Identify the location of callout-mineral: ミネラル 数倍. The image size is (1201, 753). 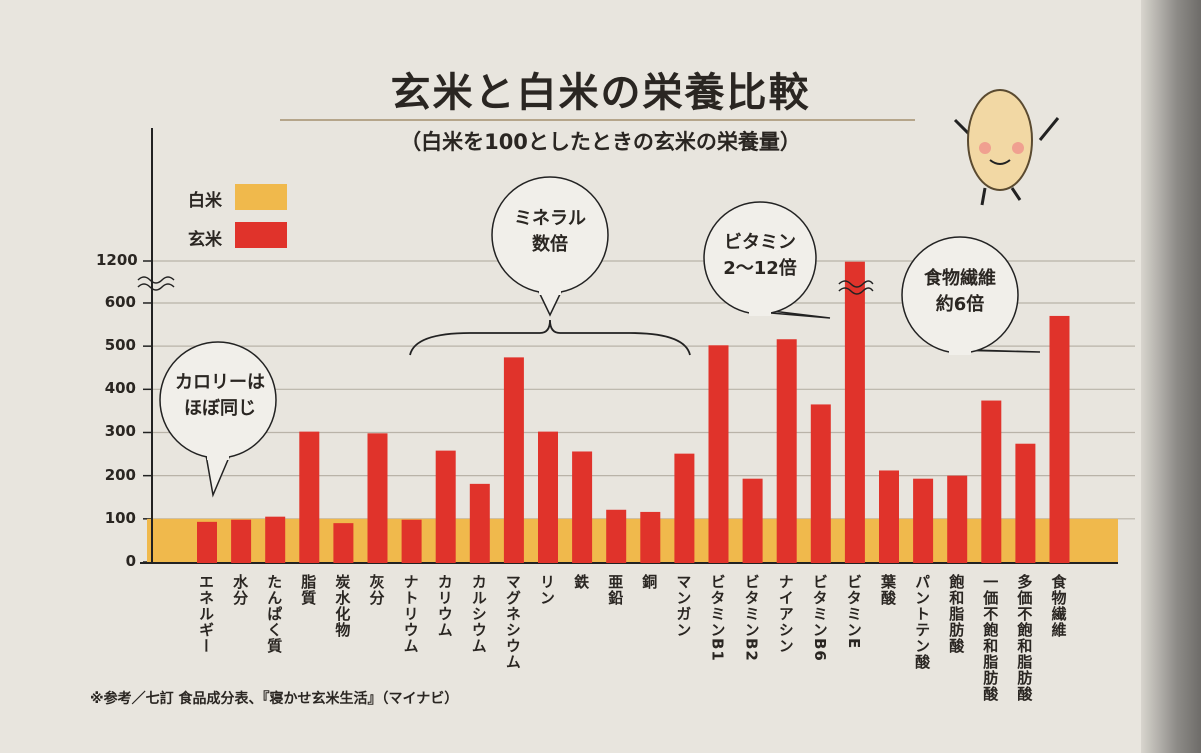
(550, 231).